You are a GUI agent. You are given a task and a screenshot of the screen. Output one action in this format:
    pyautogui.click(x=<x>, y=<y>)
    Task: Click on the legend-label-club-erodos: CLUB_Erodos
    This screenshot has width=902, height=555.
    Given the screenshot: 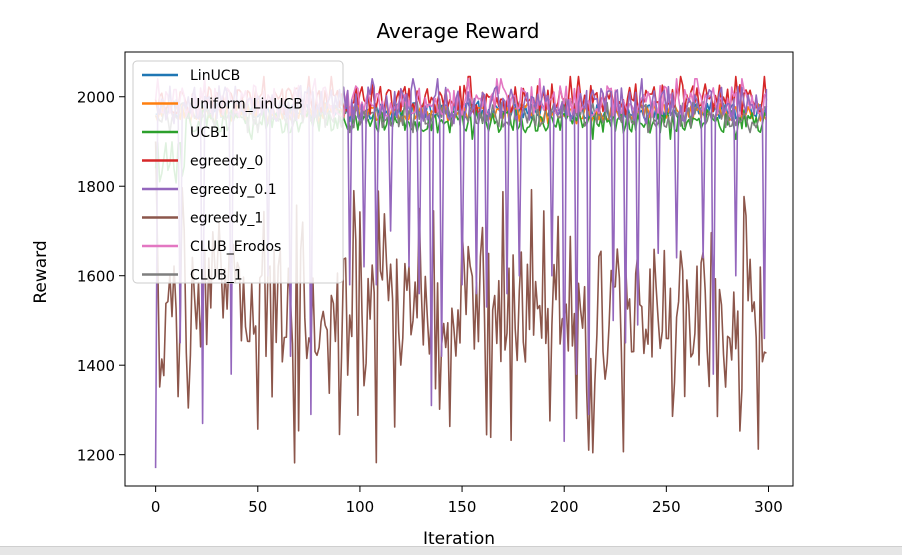 What is the action you would take?
    pyautogui.click(x=235, y=247)
    